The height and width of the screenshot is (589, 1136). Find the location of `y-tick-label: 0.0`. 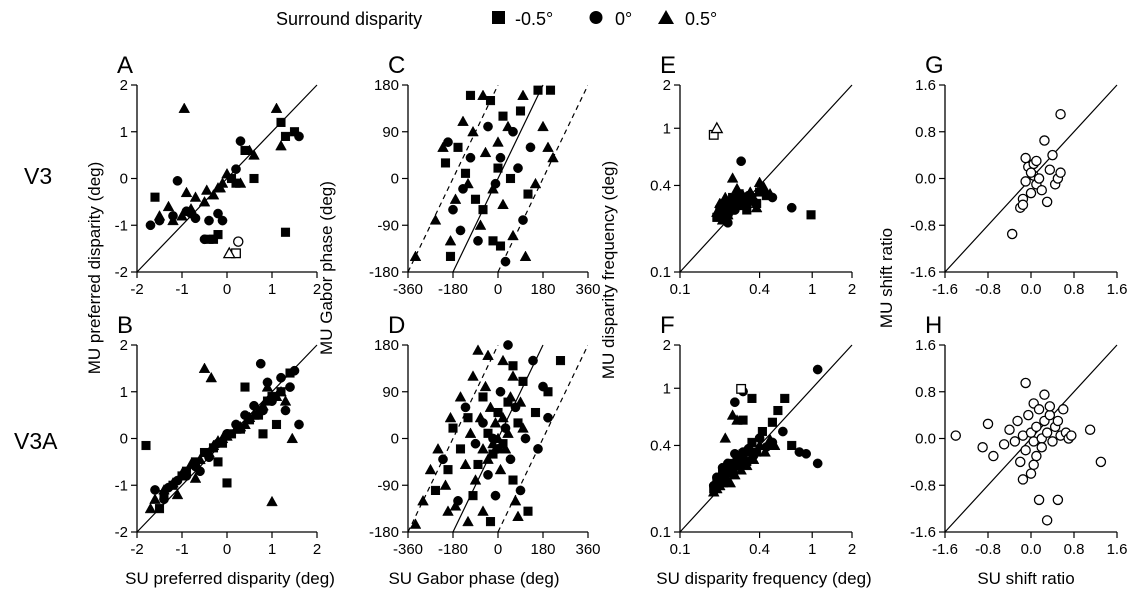

y-tick-label: 0.0 is located at coordinates (925, 179).